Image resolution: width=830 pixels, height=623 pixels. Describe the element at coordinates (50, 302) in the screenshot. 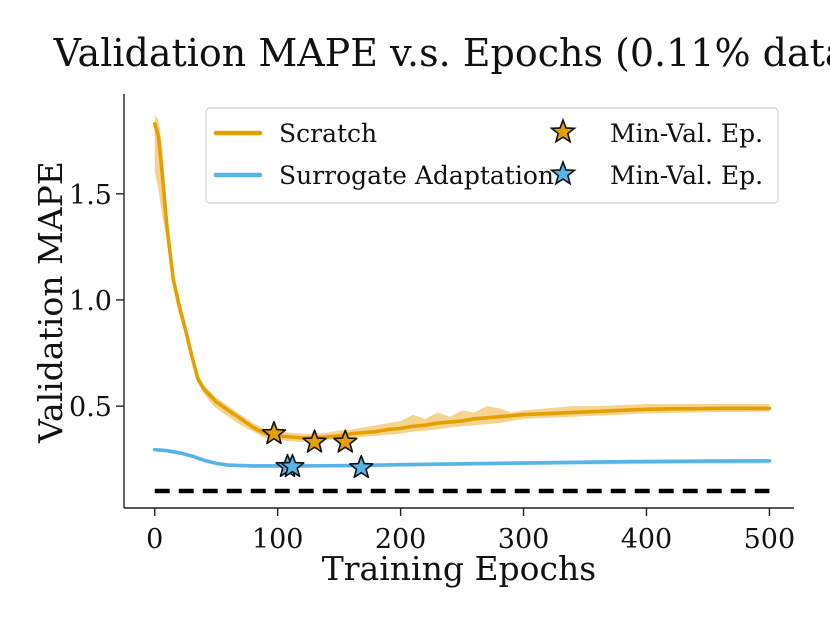

I see `y-axis-label: Validation MAPE` at that location.